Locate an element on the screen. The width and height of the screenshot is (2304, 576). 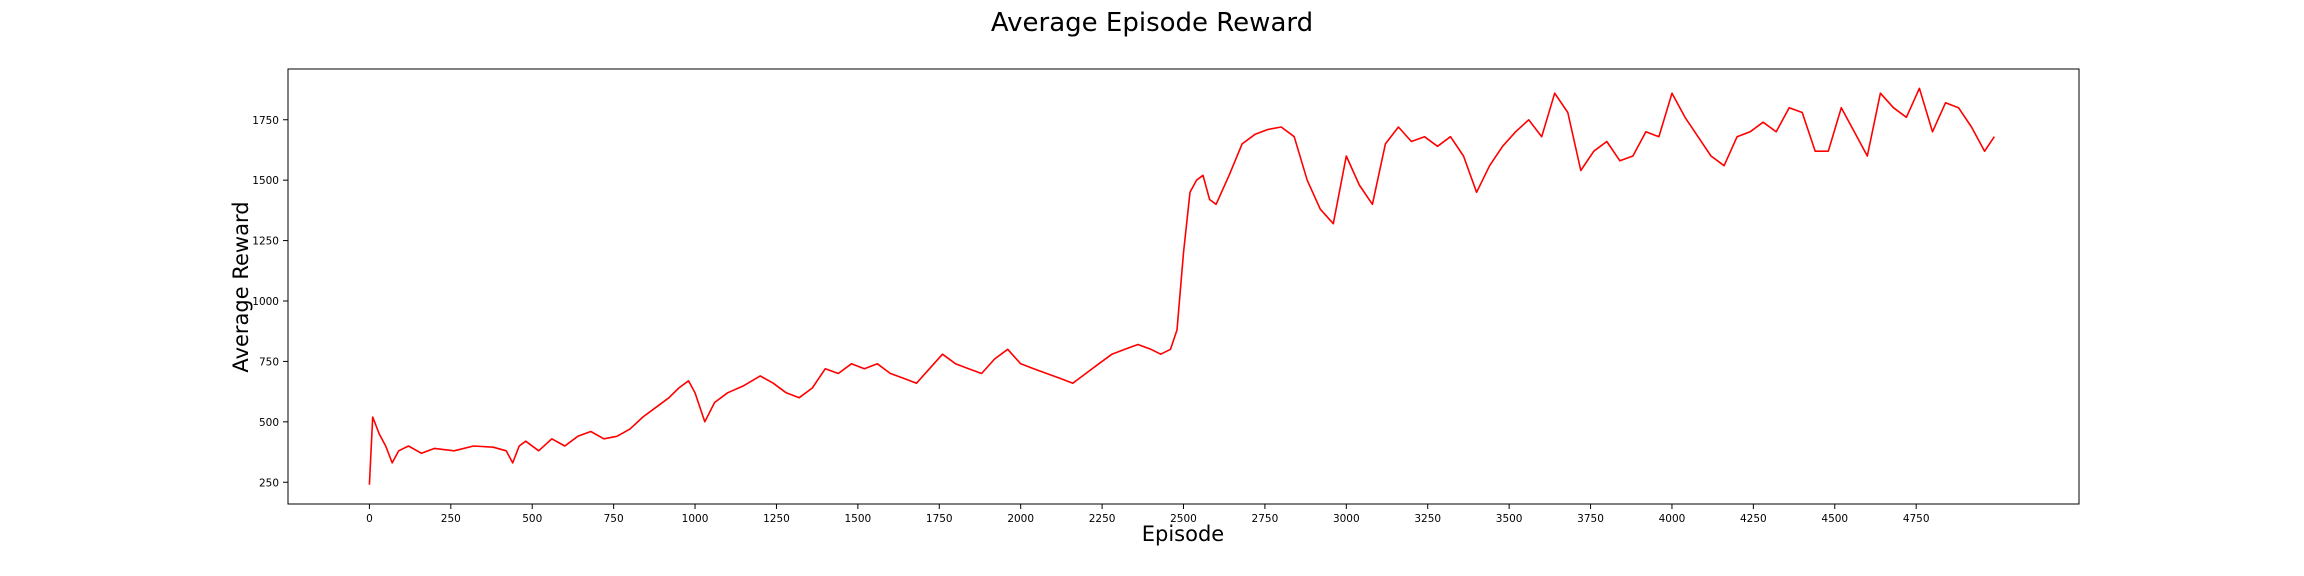
x-tick-label: 250 is located at coordinates (451, 519).